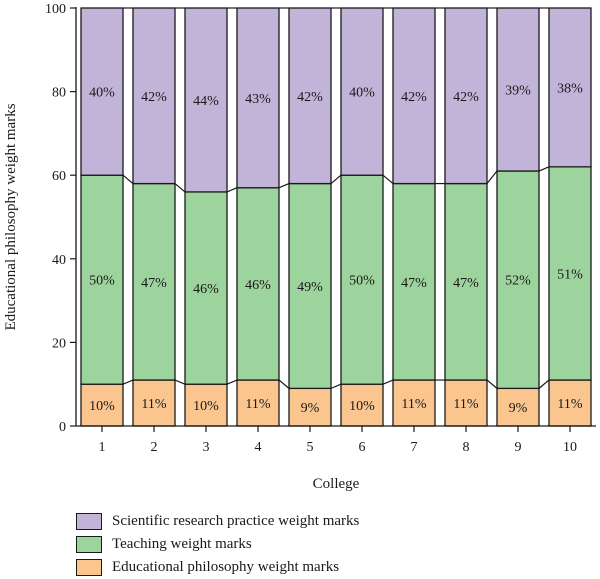 Image resolution: width=600 pixels, height=579 pixels. Describe the element at coordinates (206, 447) in the screenshot. I see `x-tick-label: 3` at that location.